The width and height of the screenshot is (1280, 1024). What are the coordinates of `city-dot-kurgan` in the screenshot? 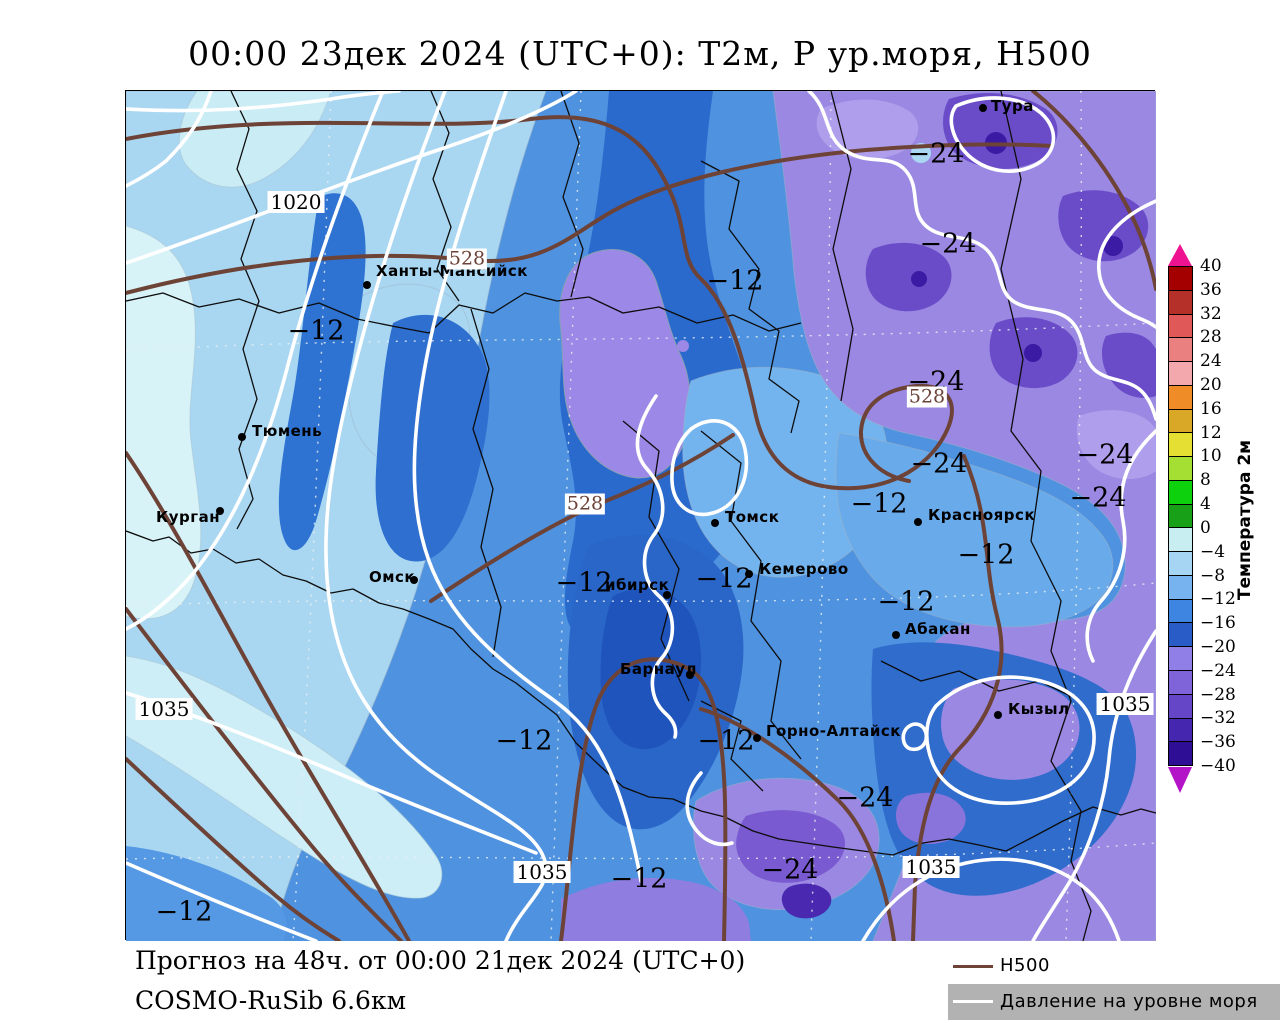 It's located at (220, 511).